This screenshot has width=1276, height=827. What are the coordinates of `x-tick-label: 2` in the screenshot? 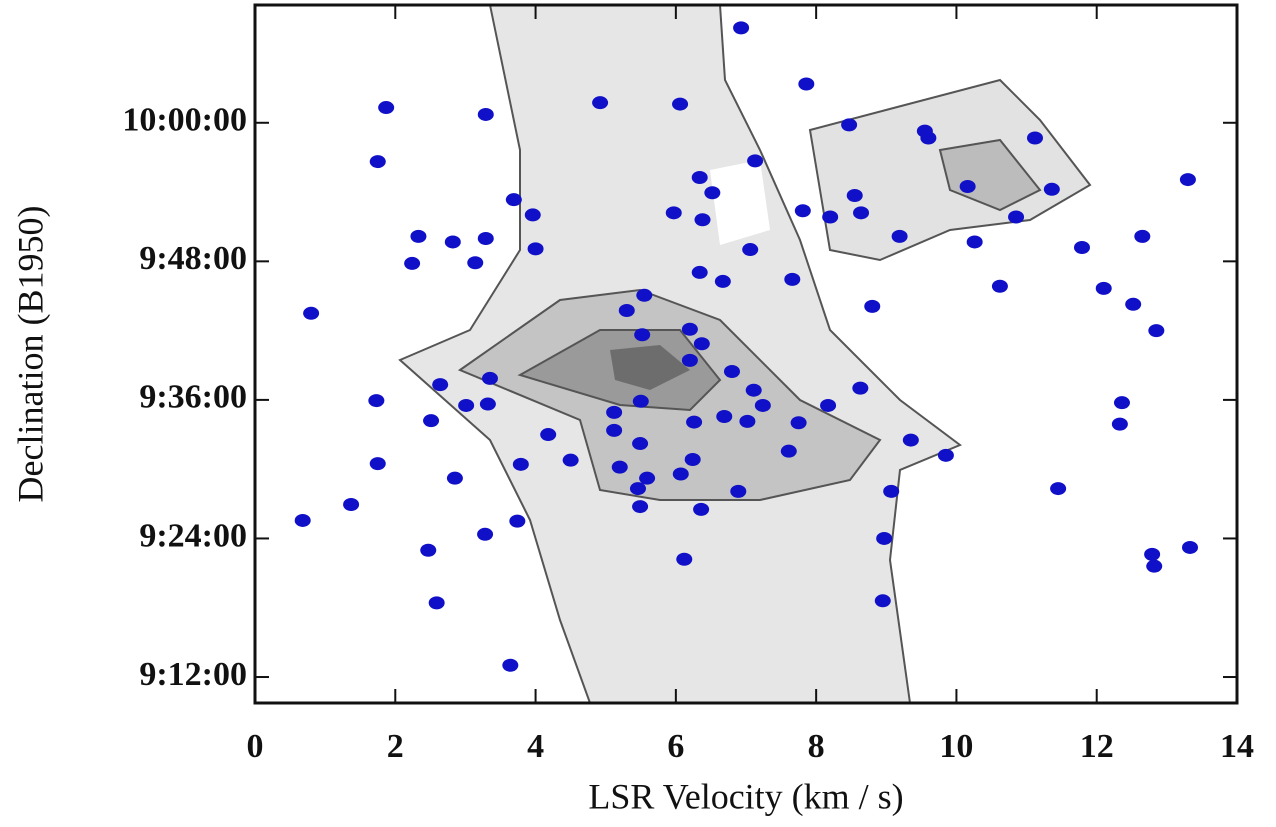 It's located at (395, 746).